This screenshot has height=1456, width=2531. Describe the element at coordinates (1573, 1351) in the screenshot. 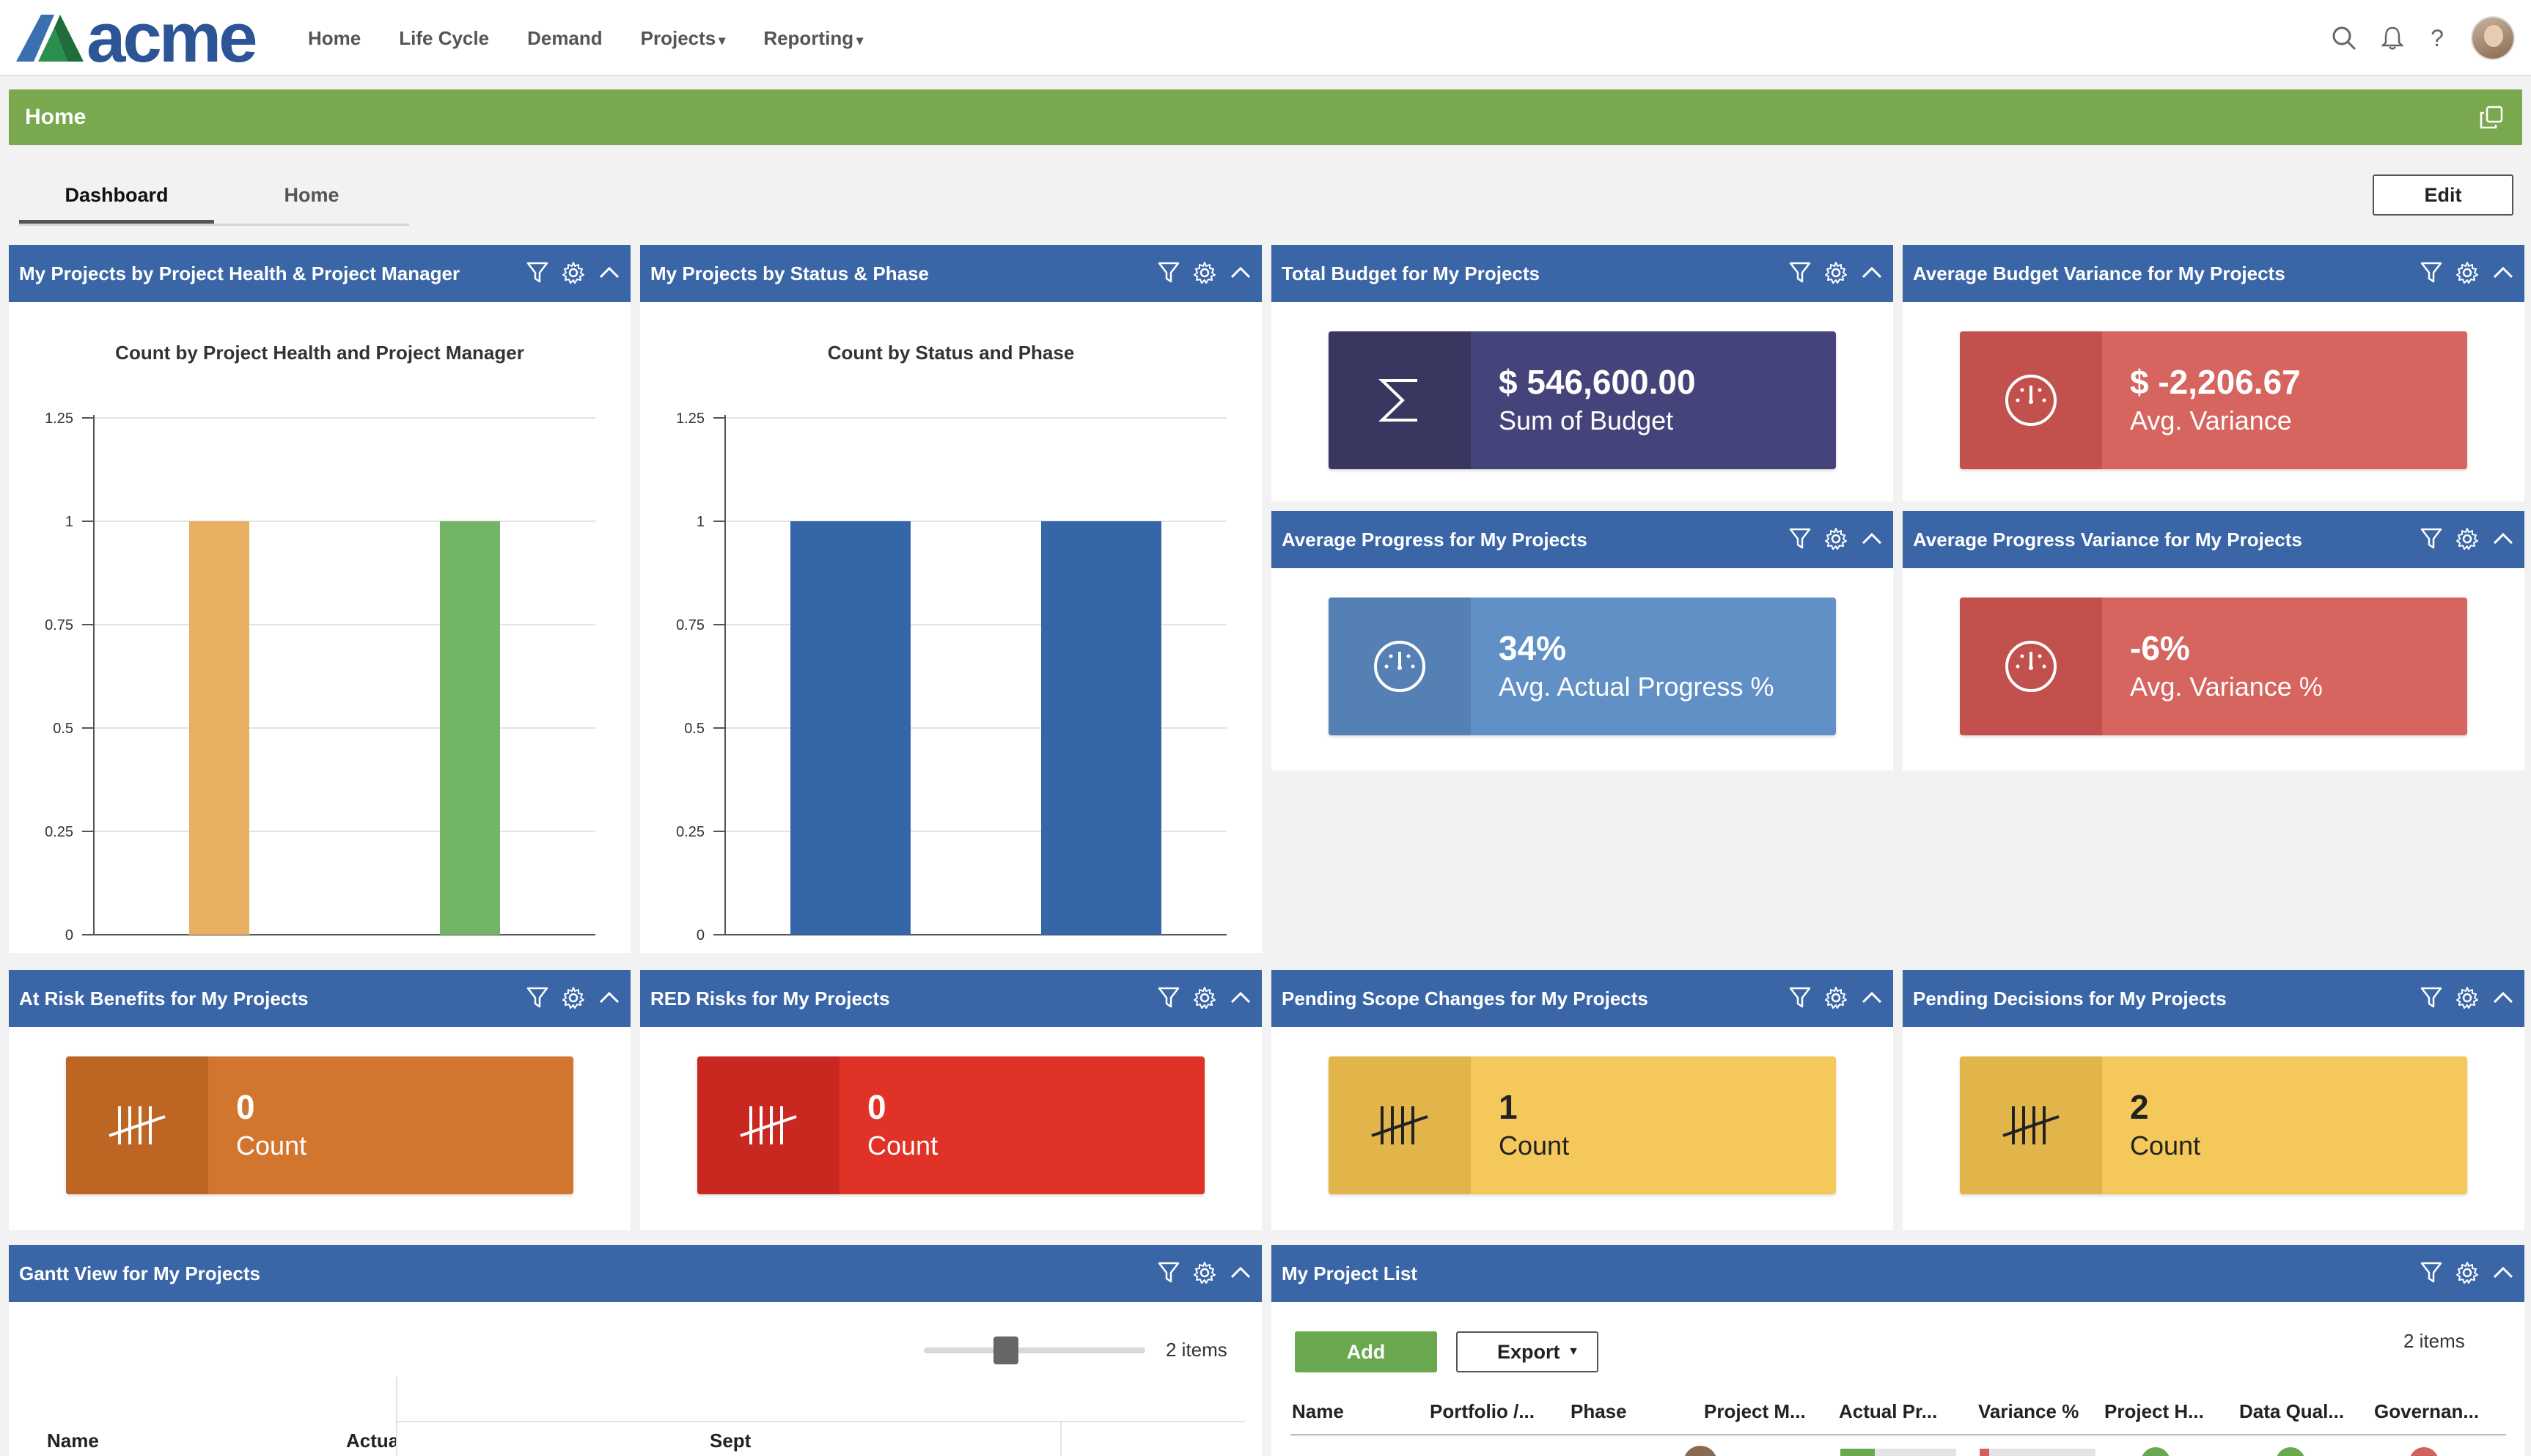

I see `chevron-down-icon: ▼` at that location.